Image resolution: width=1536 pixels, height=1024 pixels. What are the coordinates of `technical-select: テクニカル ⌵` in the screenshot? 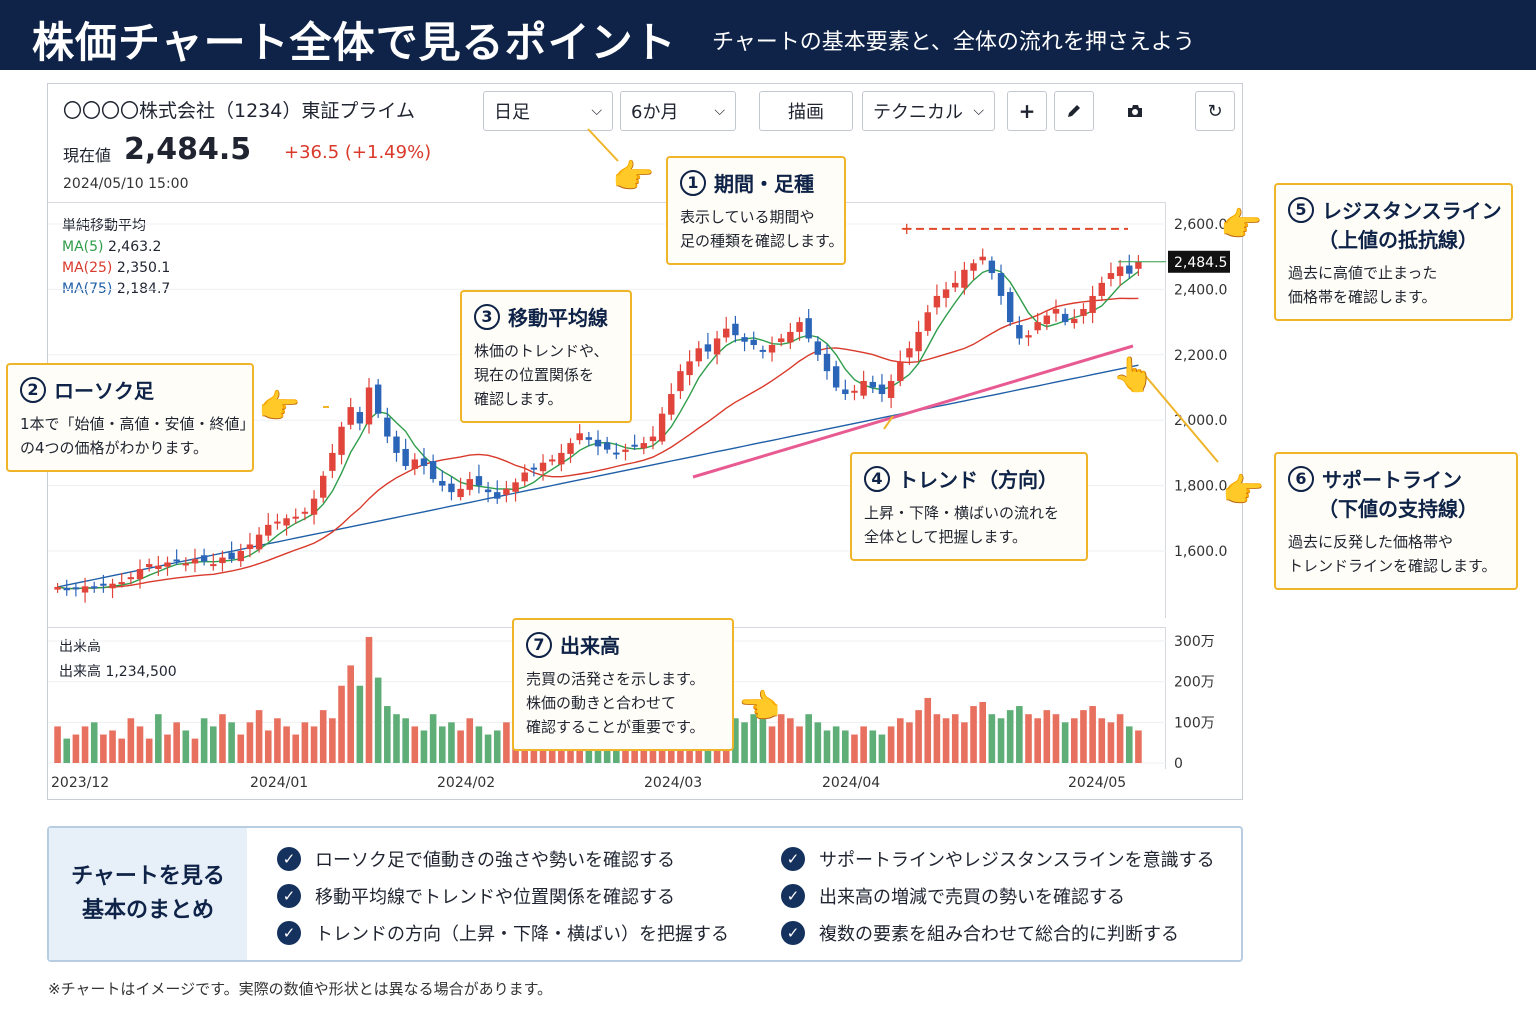 It's located at (928, 111).